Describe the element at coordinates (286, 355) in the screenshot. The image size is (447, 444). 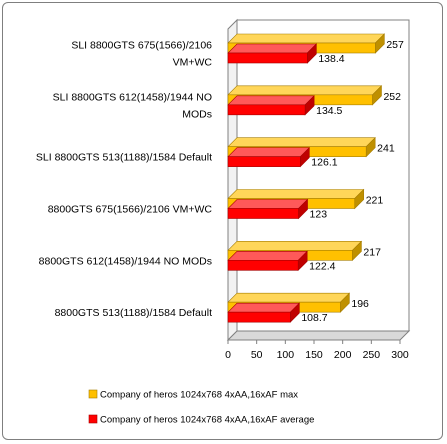
I see `x-tick-label: 100` at that location.